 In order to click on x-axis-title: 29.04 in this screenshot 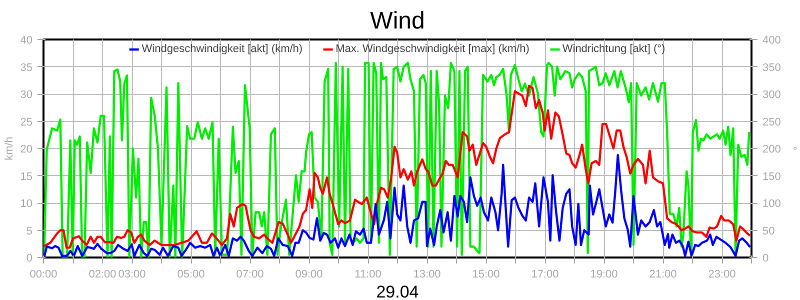, I will do `click(397, 291)`.